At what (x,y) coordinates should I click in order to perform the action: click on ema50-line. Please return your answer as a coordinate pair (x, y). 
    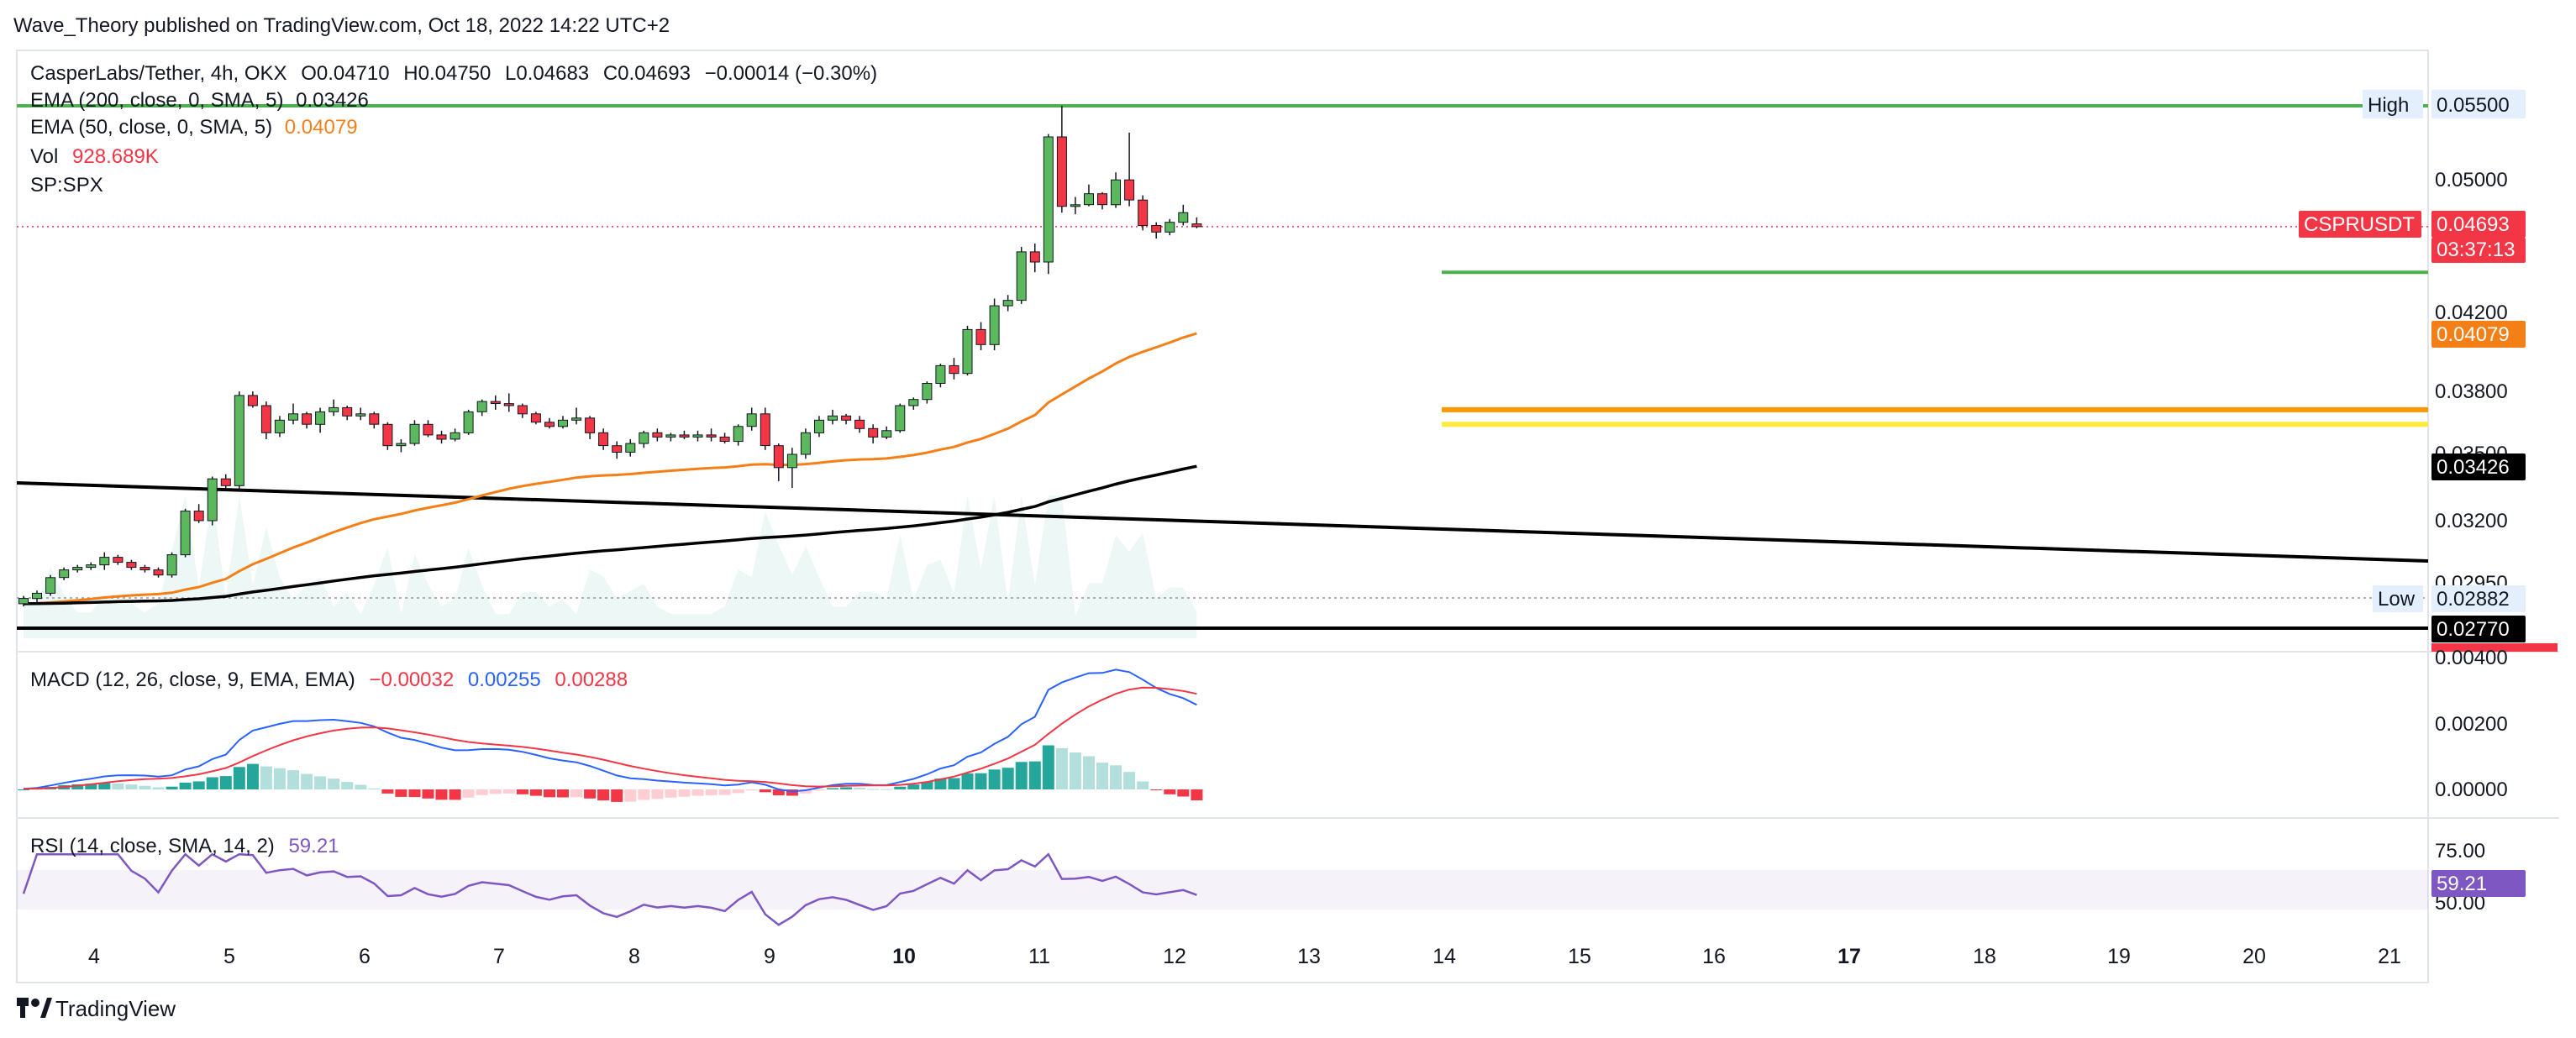
    Looking at the image, I should click on (610, 469).